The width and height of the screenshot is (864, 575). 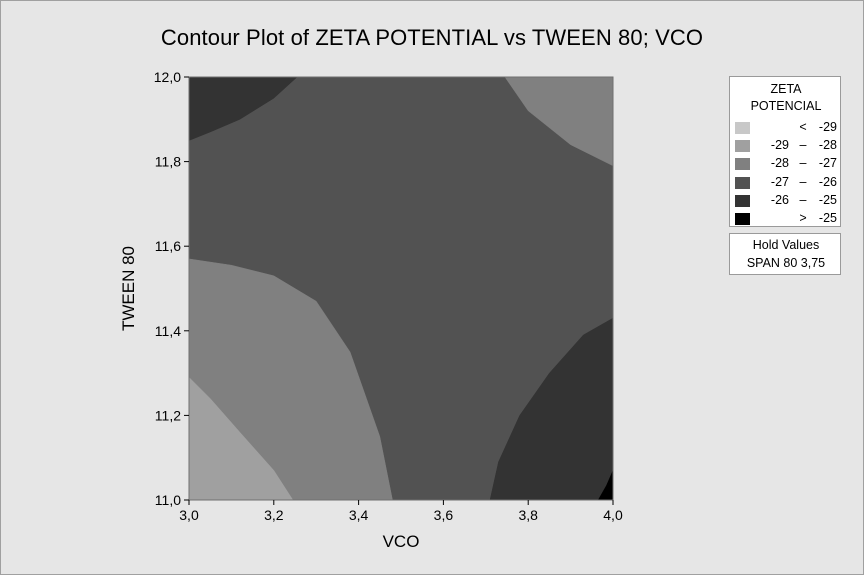 I want to click on x-tick-label: 3,2, so click(x=274, y=515).